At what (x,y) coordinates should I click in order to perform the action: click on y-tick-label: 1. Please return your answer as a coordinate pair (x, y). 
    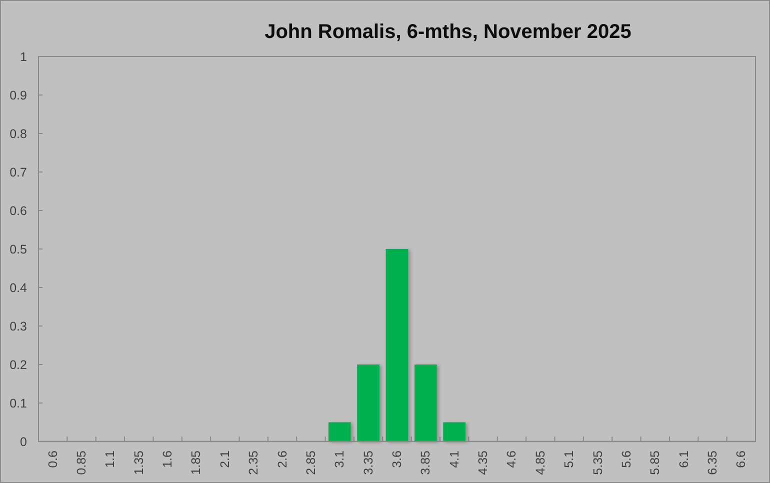
    Looking at the image, I should click on (24, 57).